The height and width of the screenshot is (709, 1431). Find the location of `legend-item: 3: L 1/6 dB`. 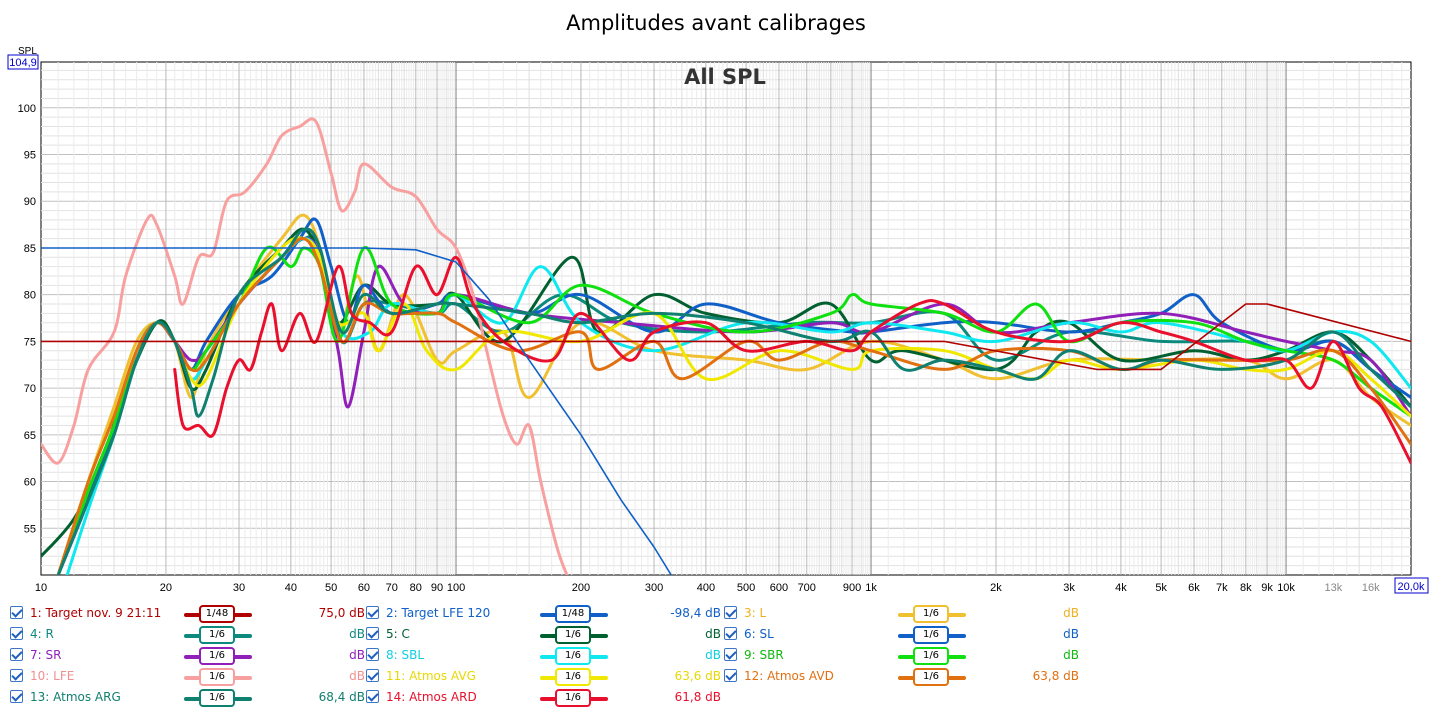

legend-item: 3: L 1/6 dB is located at coordinates (901, 614).